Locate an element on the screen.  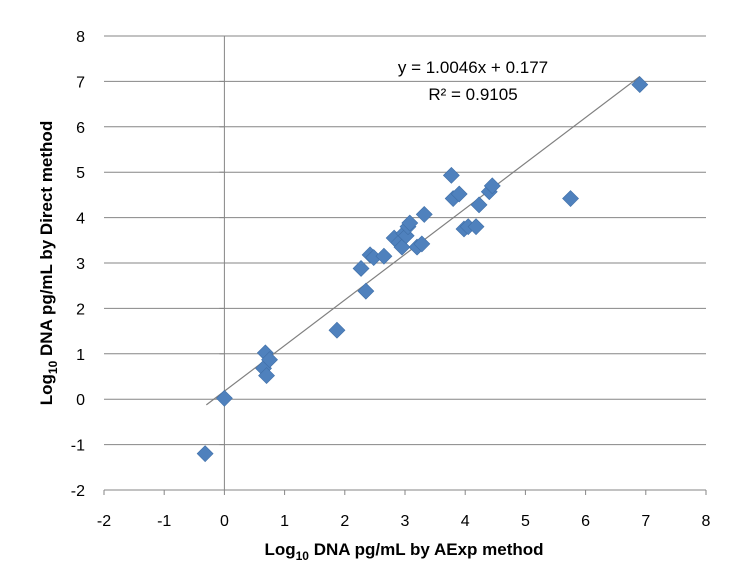
x-axis-title-prefix: Log is located at coordinates (279, 549).